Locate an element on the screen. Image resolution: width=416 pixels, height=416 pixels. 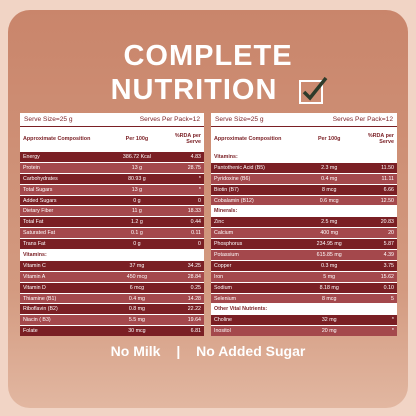
check-icon is located at coordinates (313, 90).